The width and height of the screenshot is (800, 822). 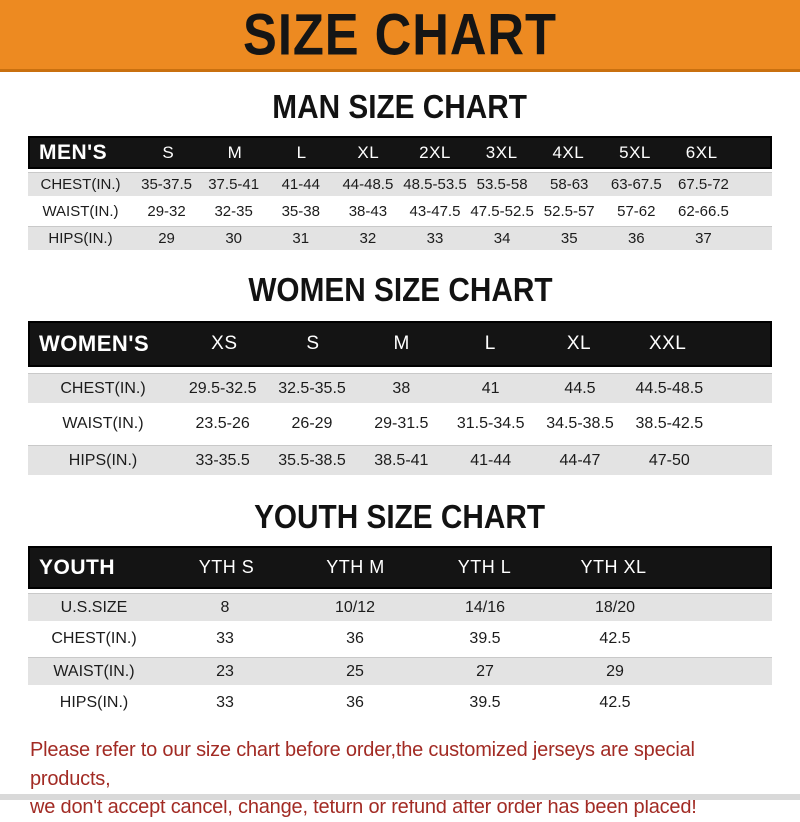 What do you see at coordinates (400, 671) in the screenshot?
I see `table-row: WAIST(IN.) 23 25 27 29` at bounding box center [400, 671].